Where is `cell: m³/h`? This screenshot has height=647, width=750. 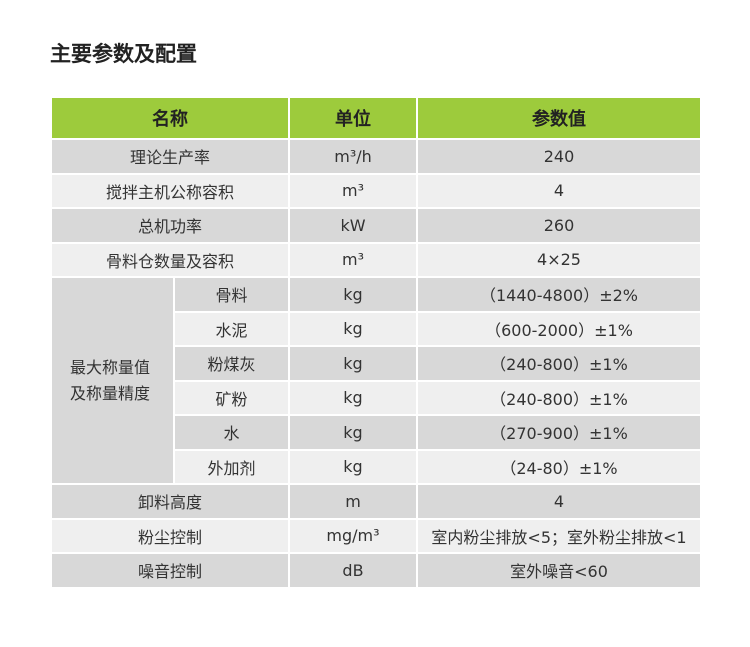
cell: m³/h is located at coordinates (353, 156).